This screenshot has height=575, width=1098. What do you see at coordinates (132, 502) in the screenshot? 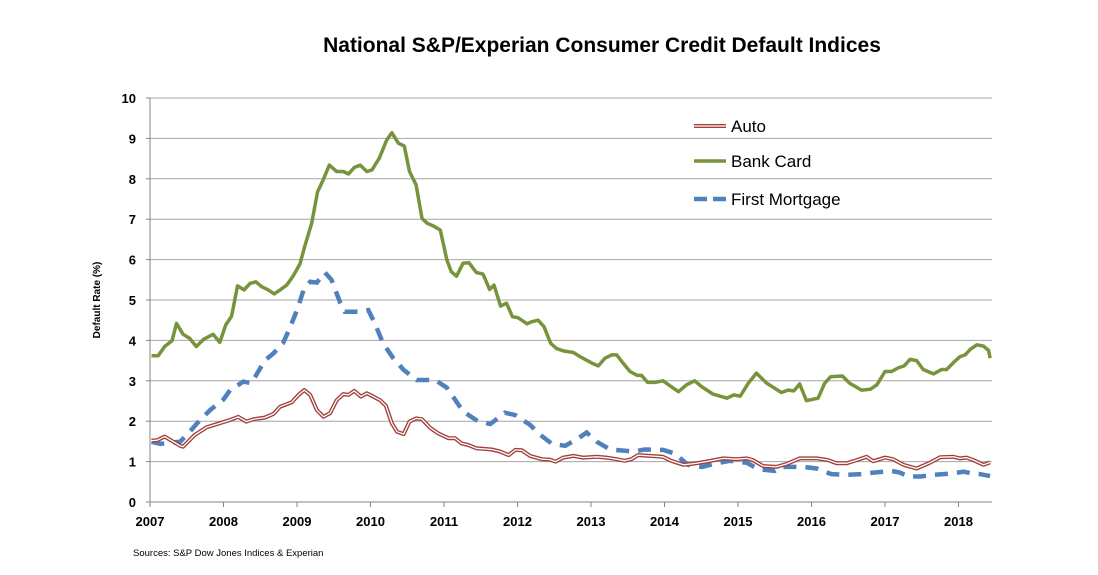
I see `y-tick-label: 0` at bounding box center [132, 502].